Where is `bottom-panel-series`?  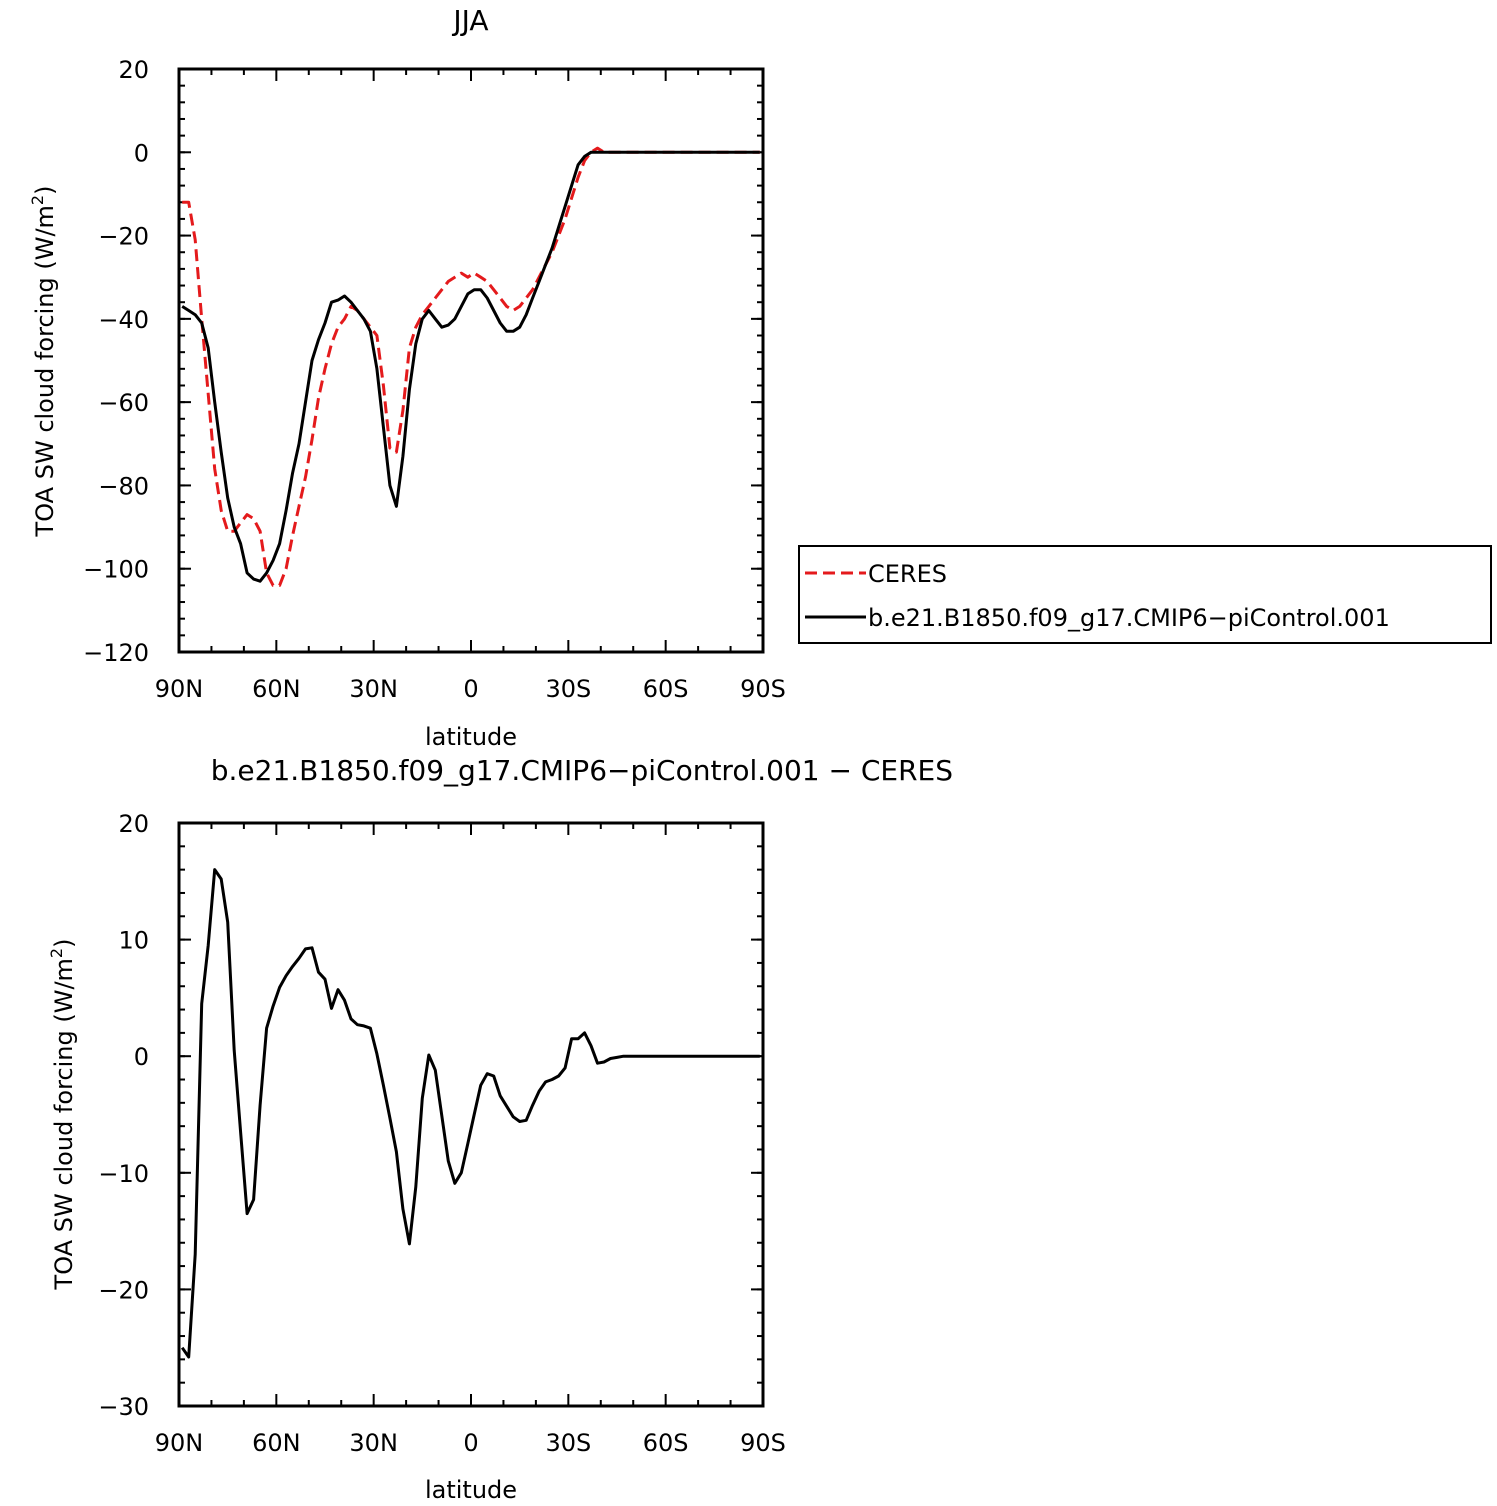 bottom-panel-series is located at coordinates (470, 1113).